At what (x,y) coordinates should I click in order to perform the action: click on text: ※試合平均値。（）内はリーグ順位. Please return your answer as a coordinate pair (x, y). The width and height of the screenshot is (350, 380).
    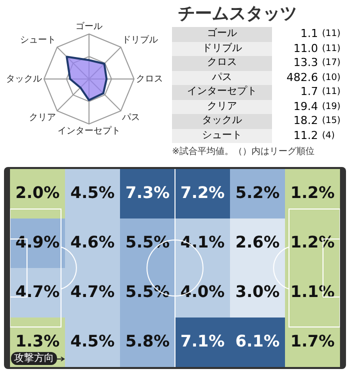
    Looking at the image, I should click on (244, 152).